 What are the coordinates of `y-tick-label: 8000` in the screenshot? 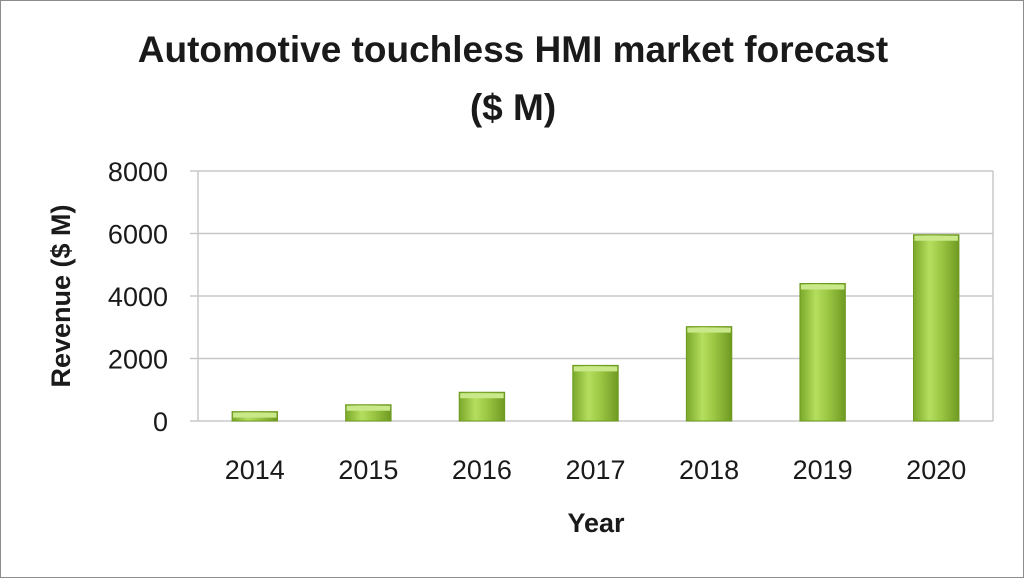 It's located at (138, 172).